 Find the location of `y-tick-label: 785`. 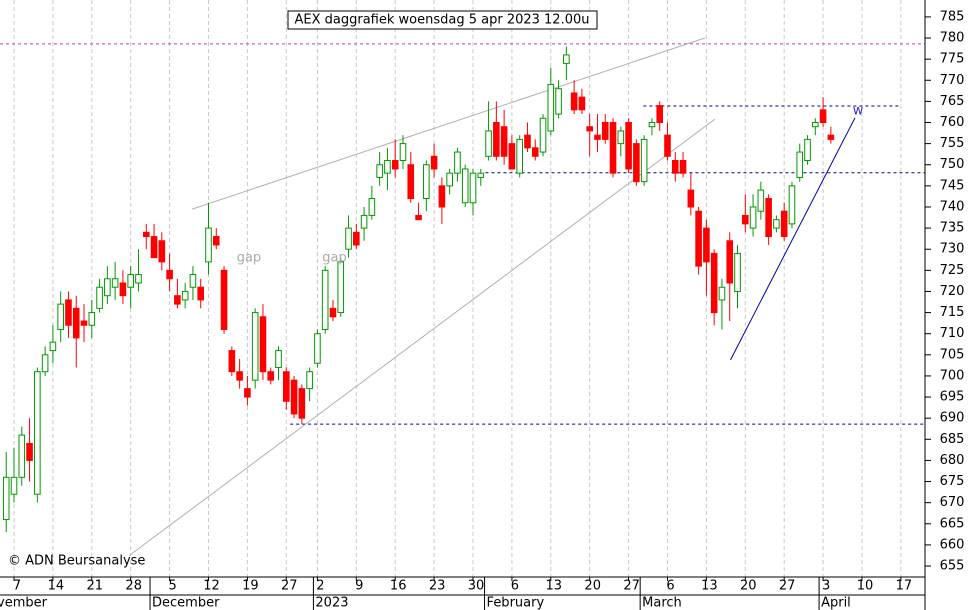

y-tick-label: 785 is located at coordinates (952, 16).